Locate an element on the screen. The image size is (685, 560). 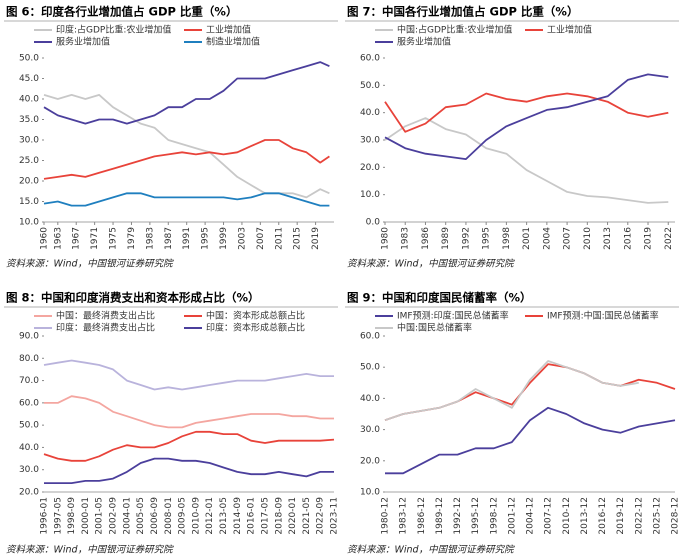
x-tick-label: 2001-12 is located at coordinates (512, 516).